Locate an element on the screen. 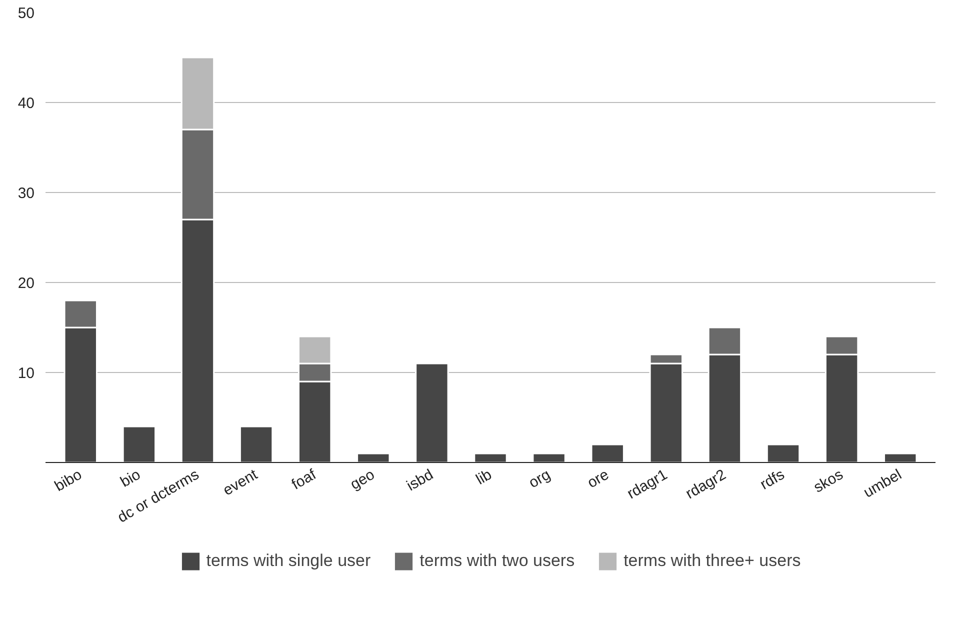 The height and width of the screenshot is (627, 955). y-tick-label: 10 is located at coordinates (26, 373).